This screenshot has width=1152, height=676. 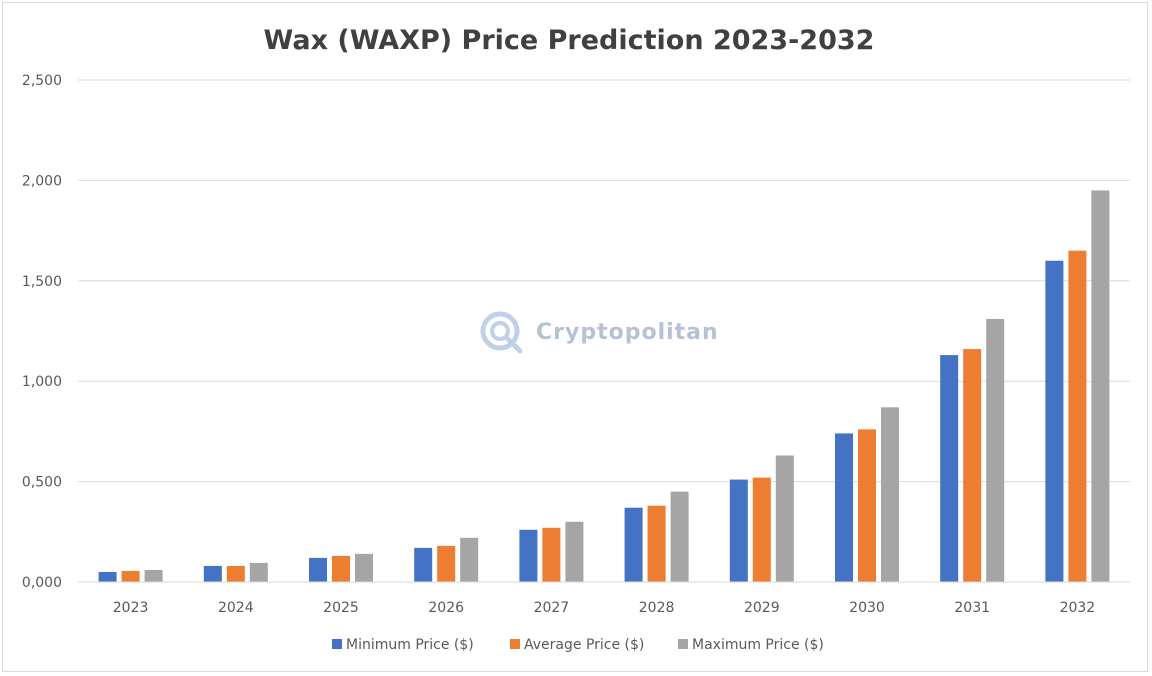 What do you see at coordinates (131, 608) in the screenshot?
I see `x-tick-label: 2023` at bounding box center [131, 608].